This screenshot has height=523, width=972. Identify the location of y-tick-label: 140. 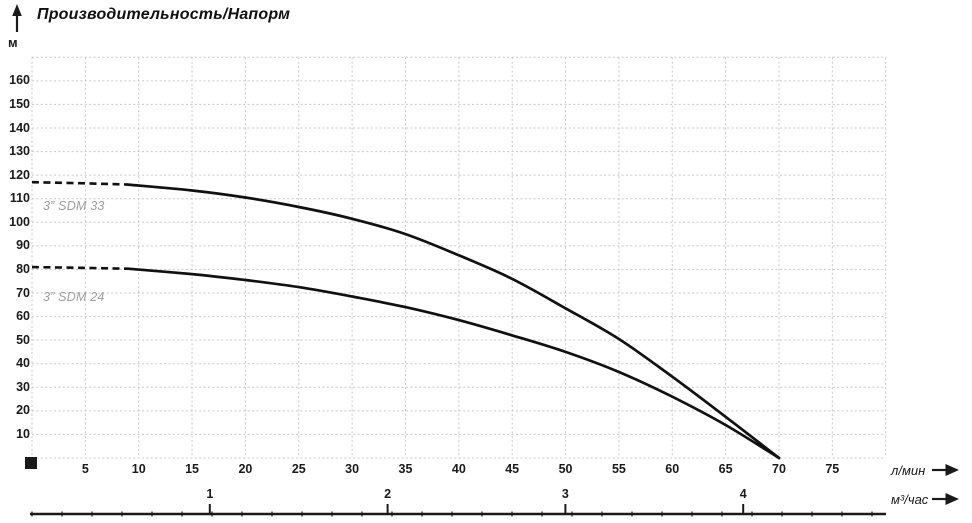
(19, 127).